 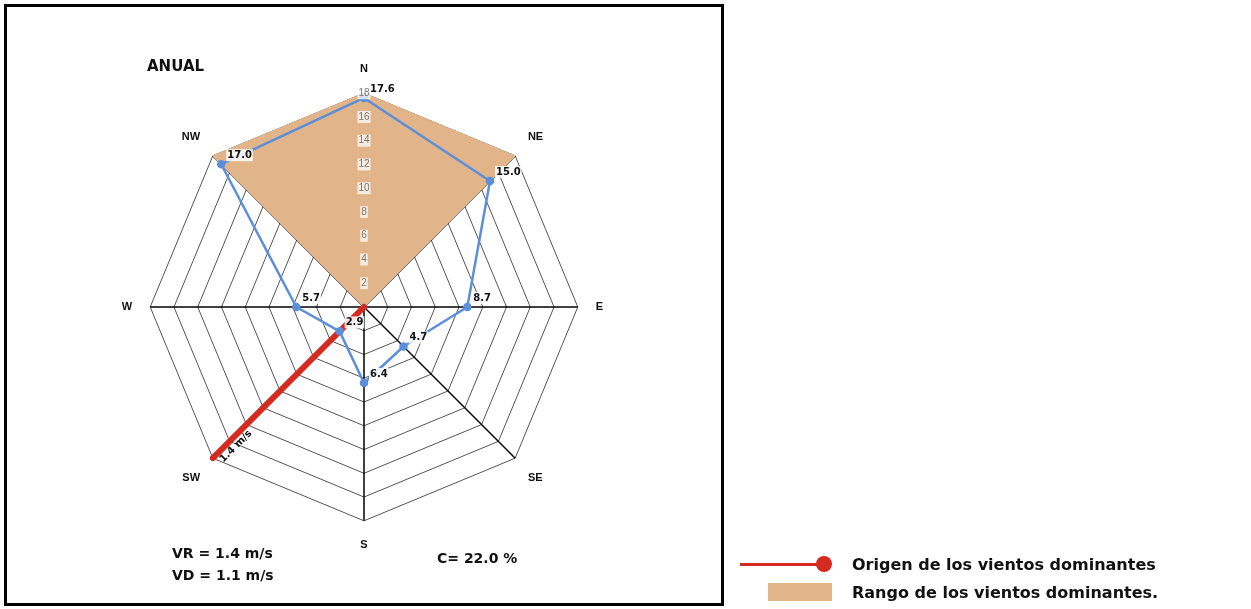 What do you see at coordinates (364, 187) in the screenshot?
I see `y-tick-label: 10` at bounding box center [364, 187].